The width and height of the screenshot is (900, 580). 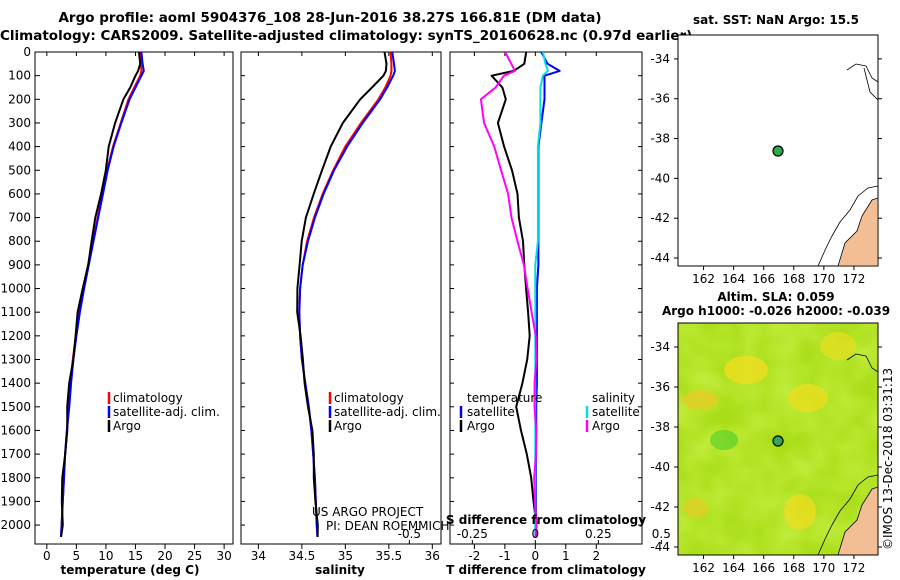 What do you see at coordinates (857, 520) in the screenshot?
I see `land-north-island` at bounding box center [857, 520].